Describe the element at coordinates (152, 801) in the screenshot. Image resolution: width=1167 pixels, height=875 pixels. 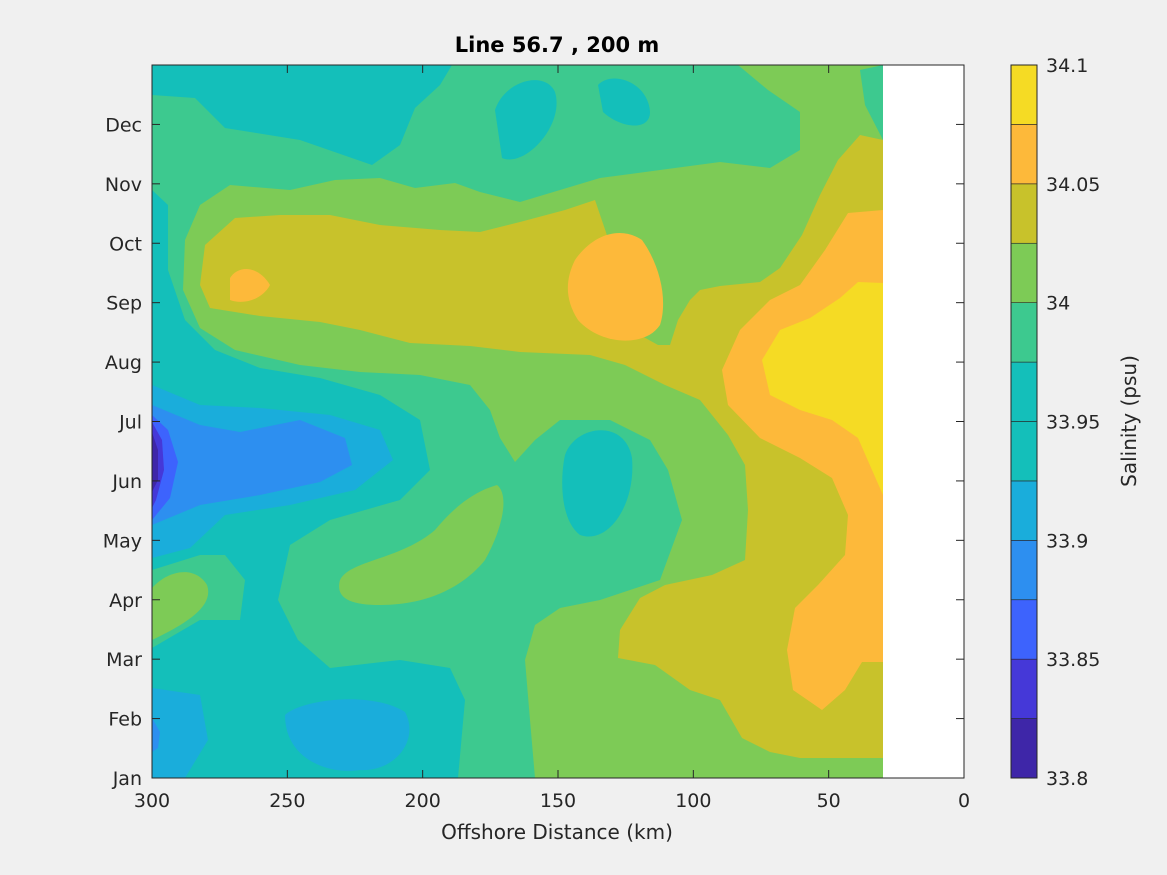
I see `x-tick-label: 300` at that location.